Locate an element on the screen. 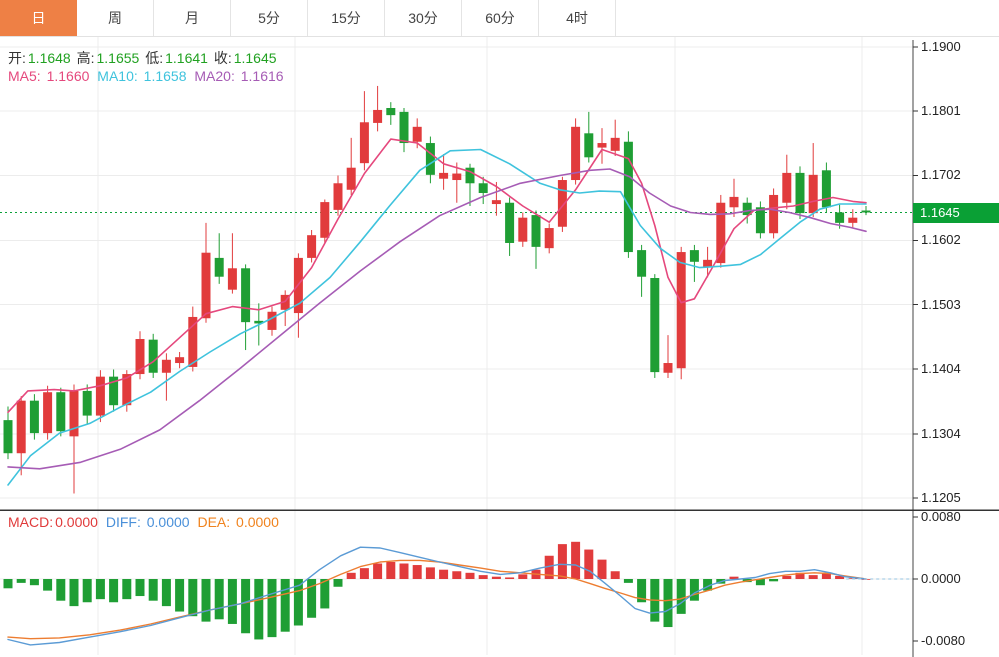 The height and width of the screenshot is (657, 999). price-axis-label: 1.1801 is located at coordinates (941, 111).